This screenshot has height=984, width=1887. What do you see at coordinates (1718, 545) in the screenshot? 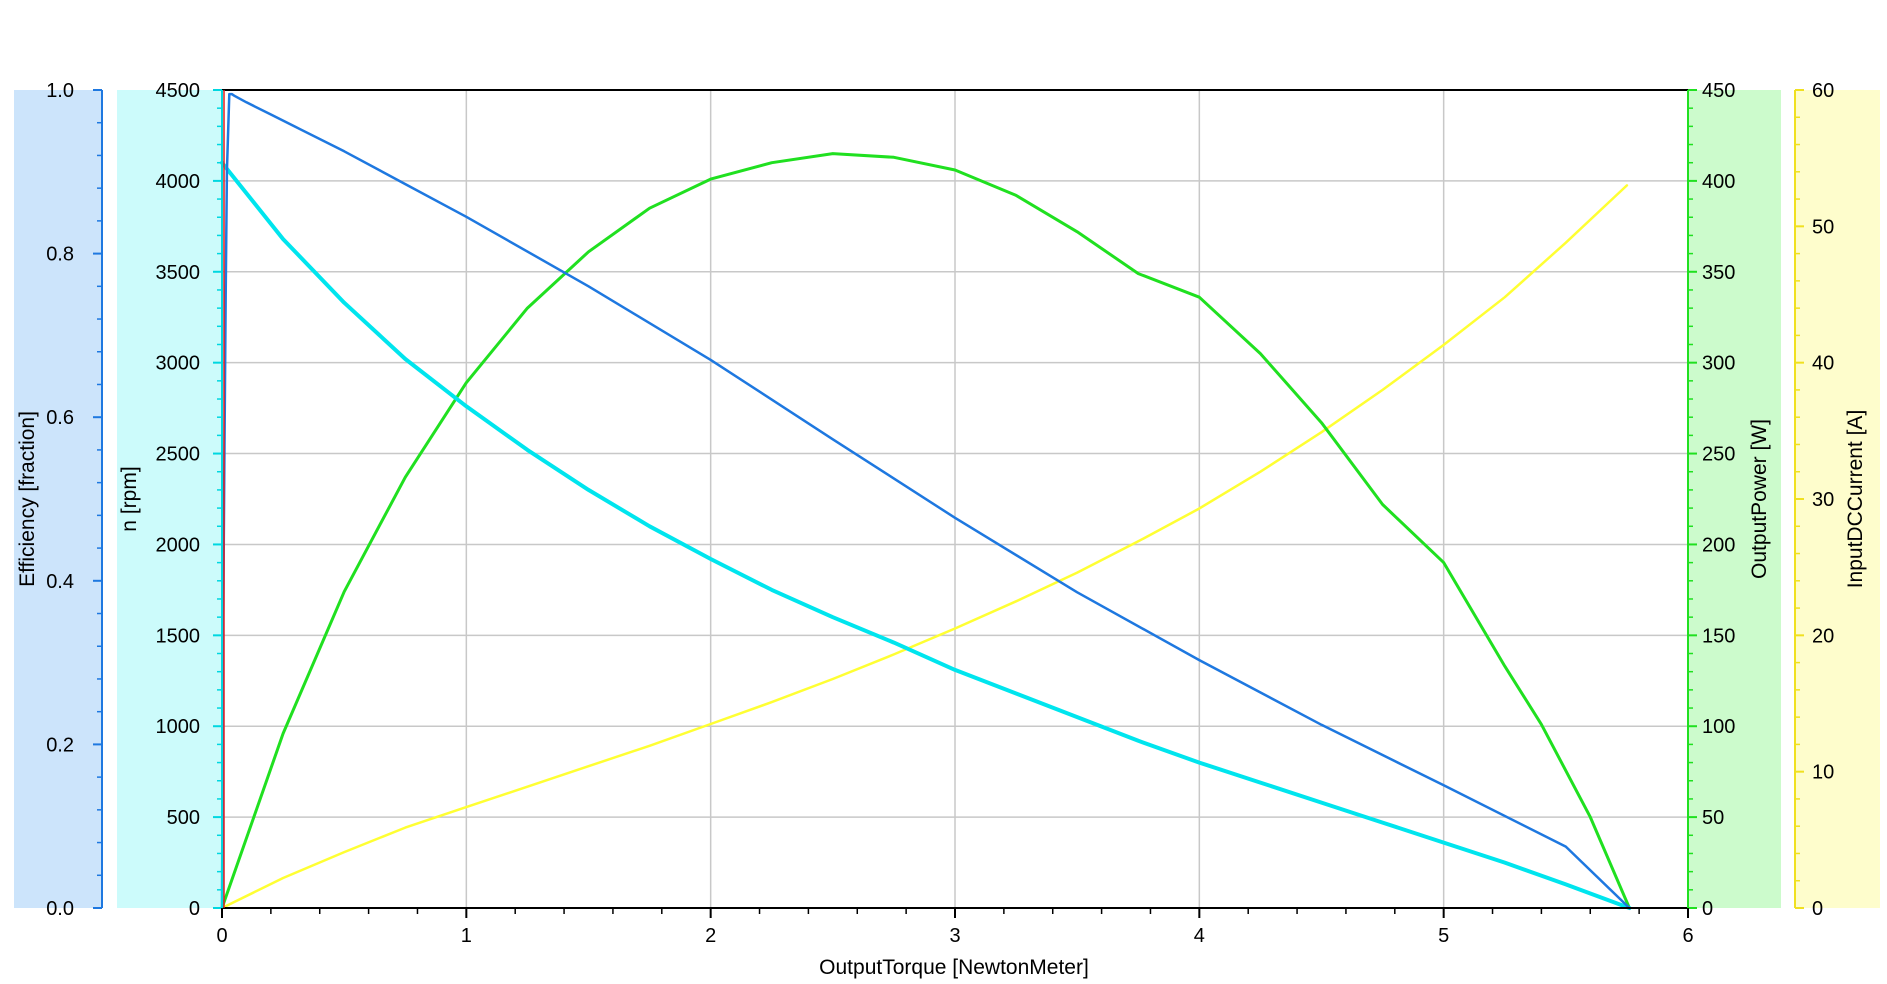
I see `tick-label-power: 200` at bounding box center [1718, 545].